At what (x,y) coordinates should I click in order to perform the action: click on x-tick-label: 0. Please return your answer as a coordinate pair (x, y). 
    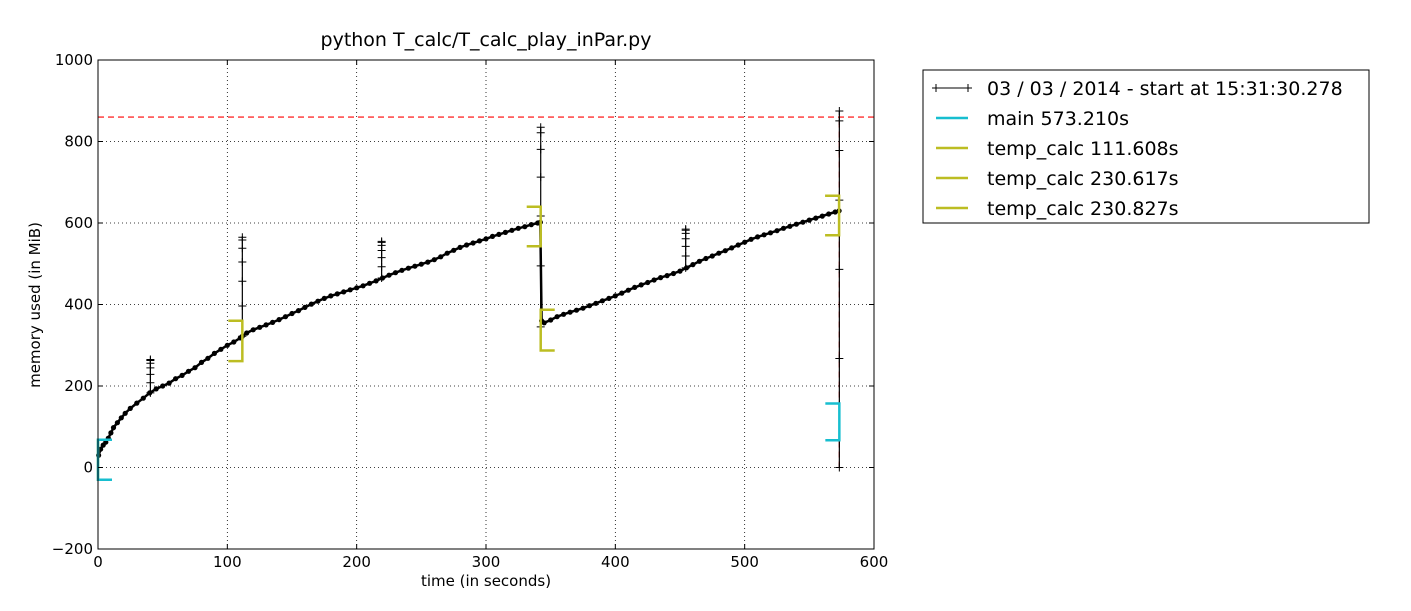
    Looking at the image, I should click on (98, 562).